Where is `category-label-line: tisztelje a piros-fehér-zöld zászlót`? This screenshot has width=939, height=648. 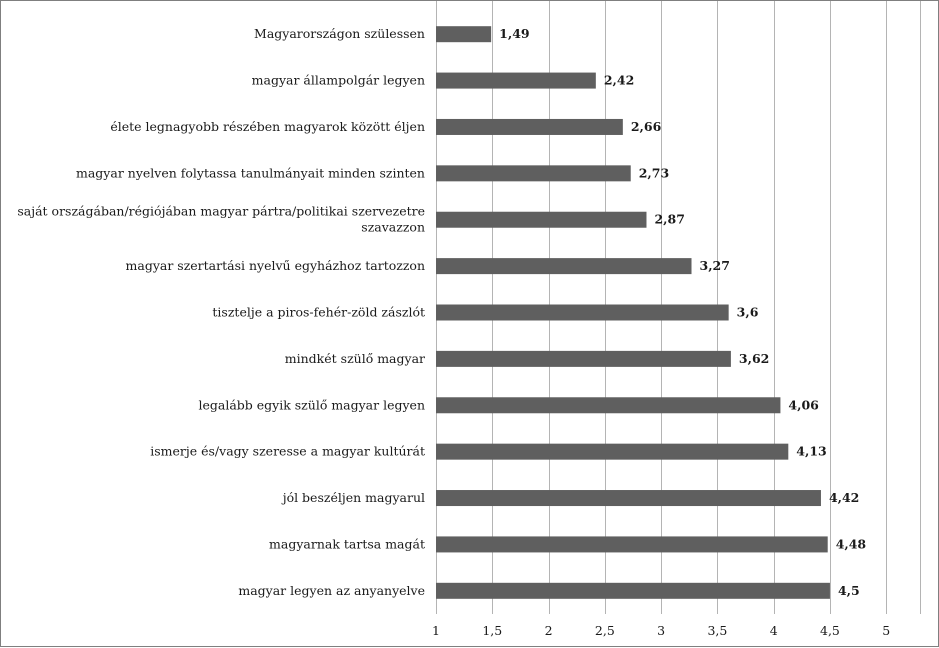 category-label-line: tisztelje a piros-fehér-zöld zászlót is located at coordinates (318, 312).